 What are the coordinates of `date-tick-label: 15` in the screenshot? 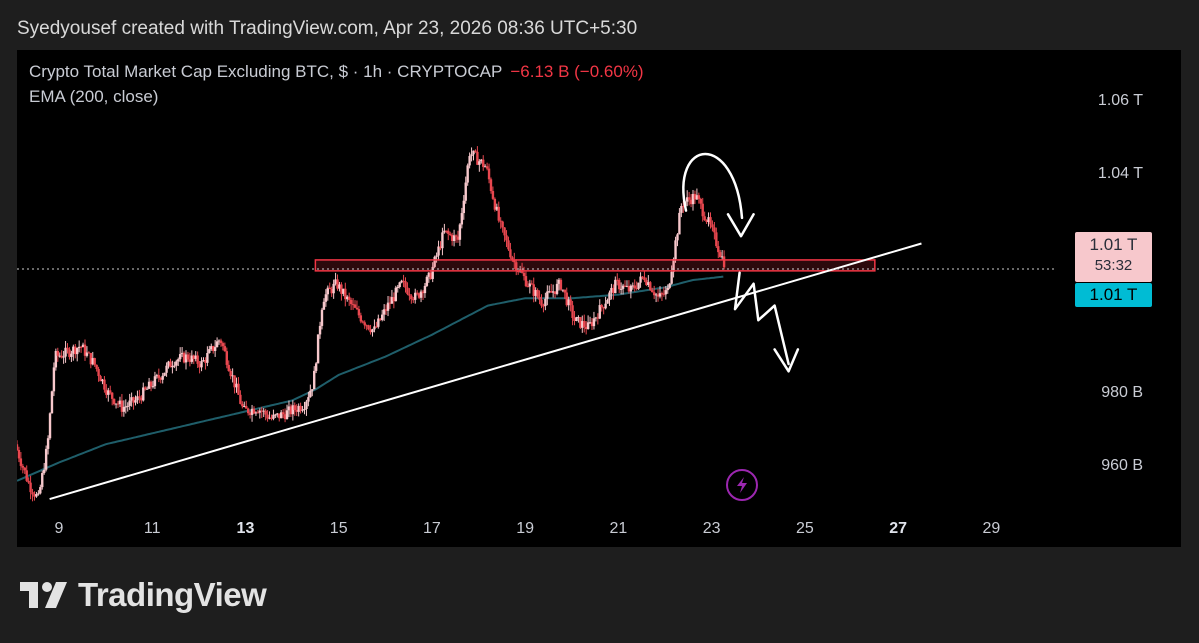 It's located at (338, 528).